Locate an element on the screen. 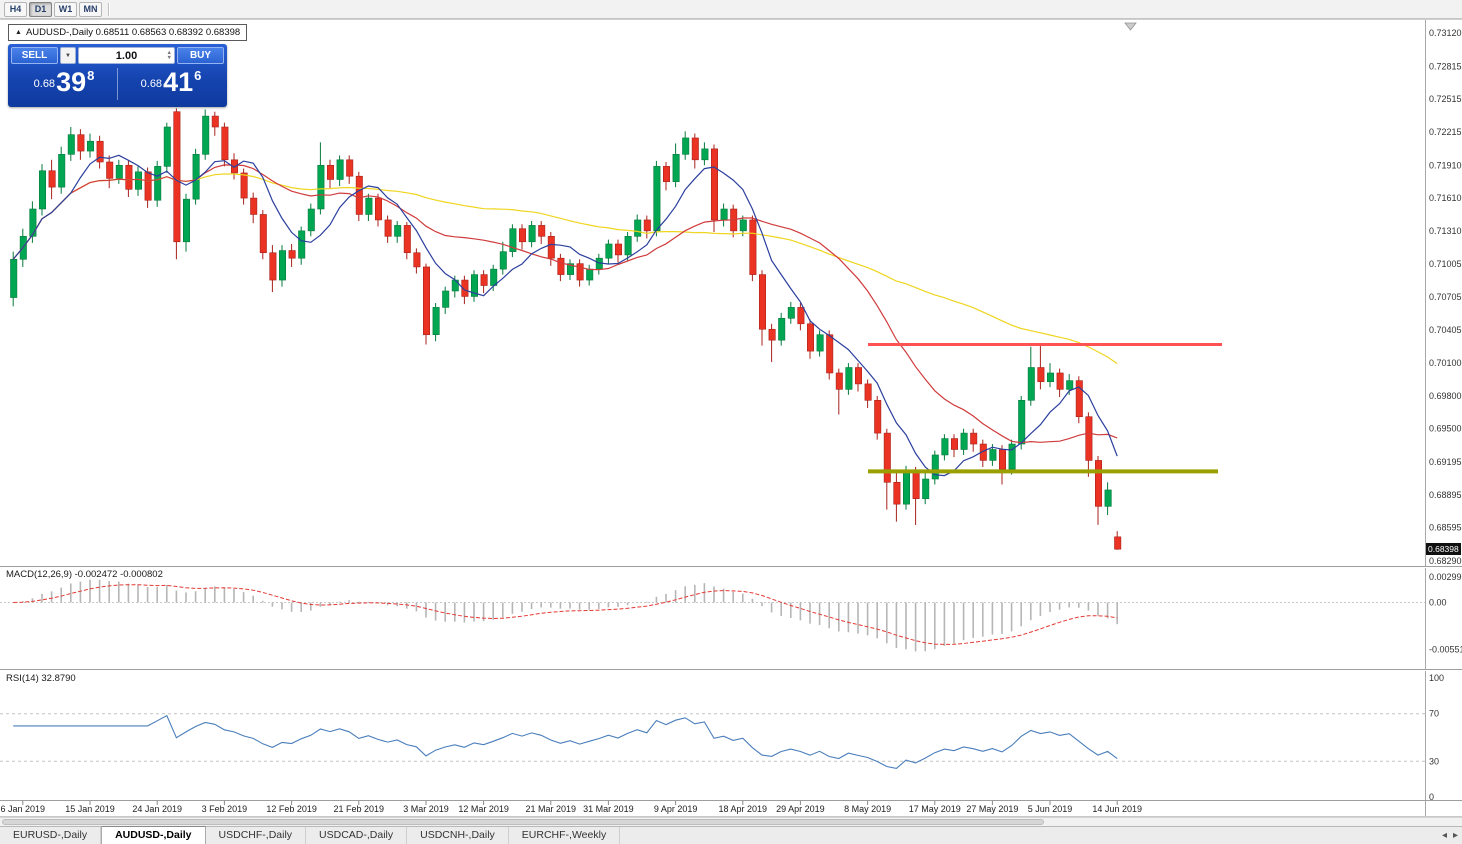  ask-price: 0.68 41 6 is located at coordinates (171, 83).